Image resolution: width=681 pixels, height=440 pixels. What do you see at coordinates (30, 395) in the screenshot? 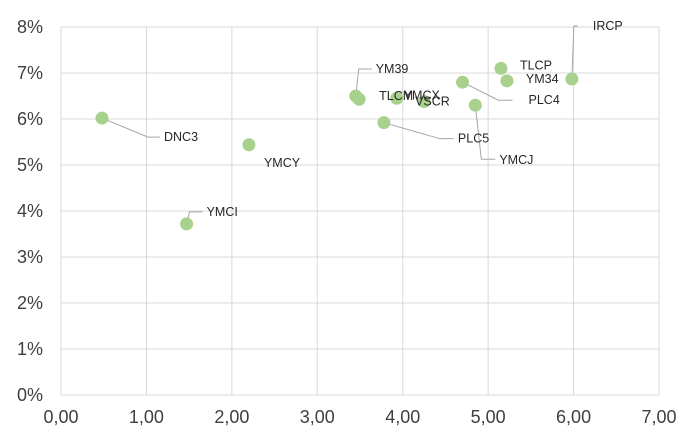
I see `y-tick-label: 0%` at bounding box center [30, 395].